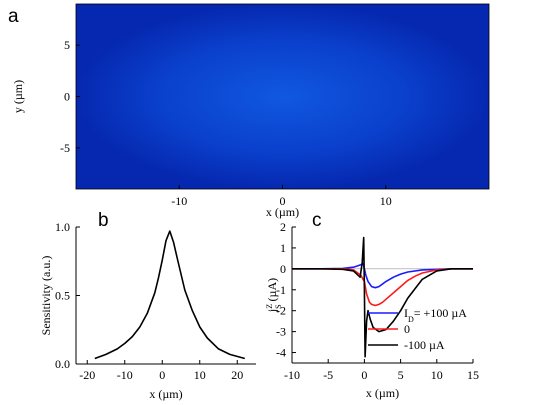 This screenshot has width=540, height=405. I want to click on panel-c-letter: c, so click(317, 220).